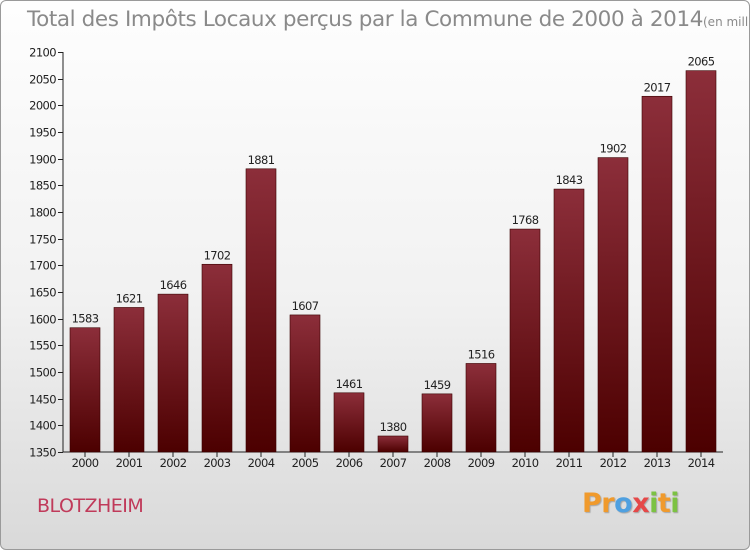 This screenshot has width=750, height=550. Describe the element at coordinates (217, 463) in the screenshot. I see `x-tick-label: 2003` at that location.